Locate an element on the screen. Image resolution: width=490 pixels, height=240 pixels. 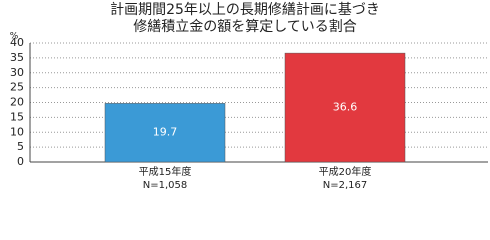
x-tick-label: 平成15年度 is located at coordinates (165, 171).